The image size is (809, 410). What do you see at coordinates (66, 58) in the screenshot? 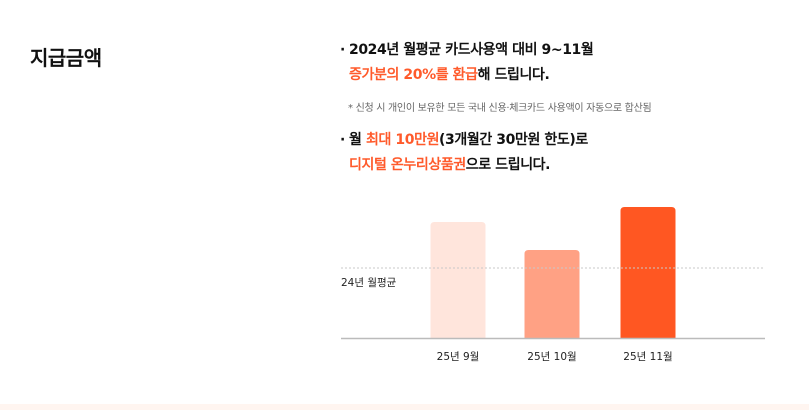
I see `section-title: 지급금액` at bounding box center [66, 58].